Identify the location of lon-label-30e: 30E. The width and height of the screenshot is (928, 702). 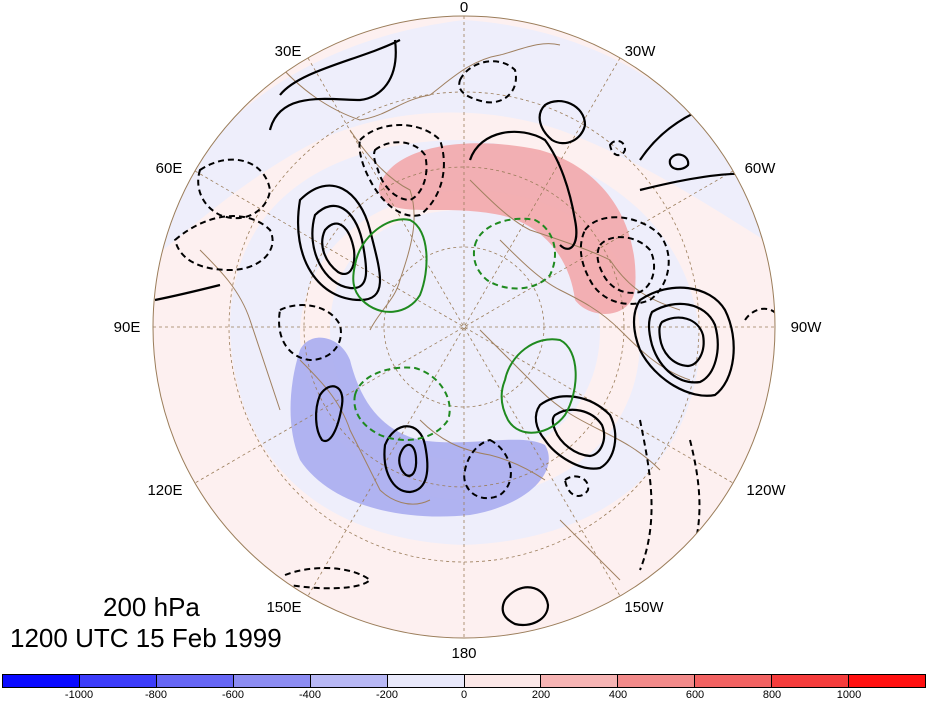
(288, 51).